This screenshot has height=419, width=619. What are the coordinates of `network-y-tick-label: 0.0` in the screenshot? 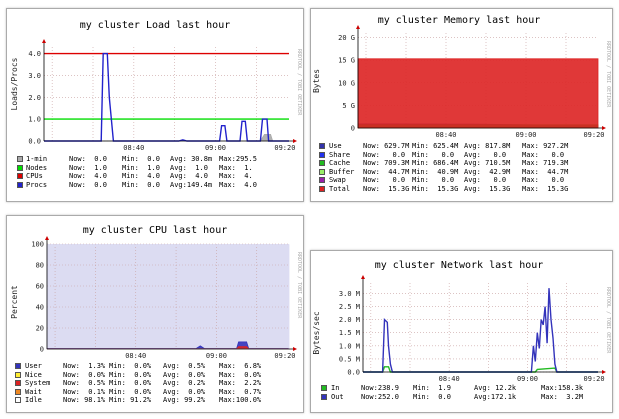 It's located at (353, 373).